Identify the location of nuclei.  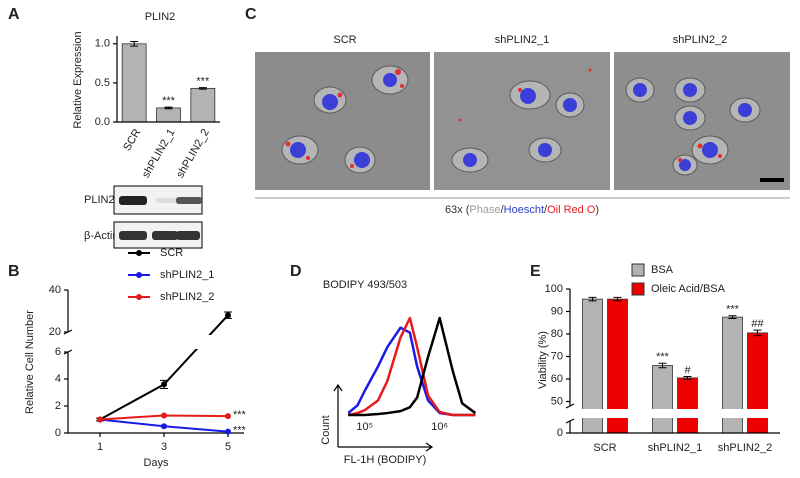
(521, 122).